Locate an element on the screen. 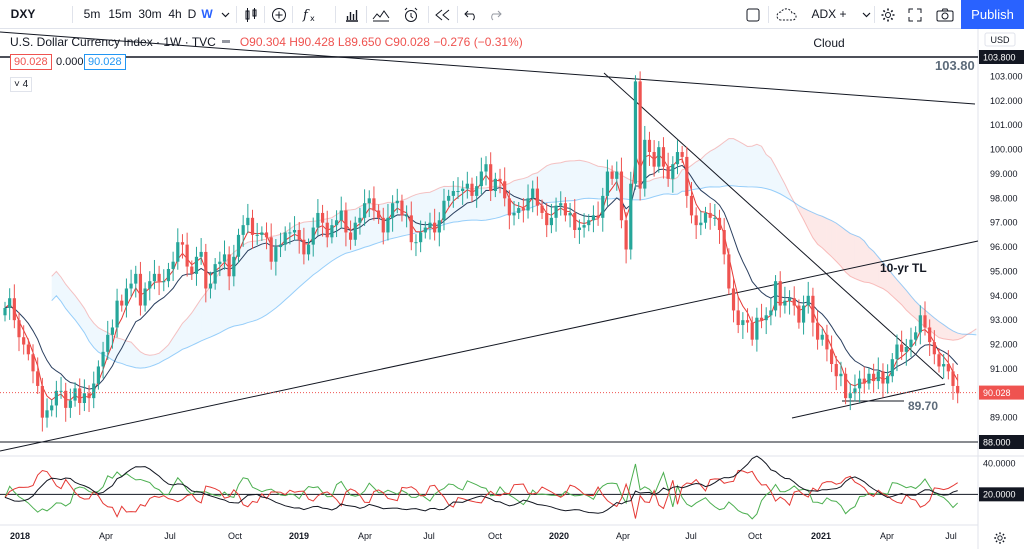 The height and width of the screenshot is (549, 1024). indicators-template-label: ADX + Cloud is located at coordinates (829, 28).